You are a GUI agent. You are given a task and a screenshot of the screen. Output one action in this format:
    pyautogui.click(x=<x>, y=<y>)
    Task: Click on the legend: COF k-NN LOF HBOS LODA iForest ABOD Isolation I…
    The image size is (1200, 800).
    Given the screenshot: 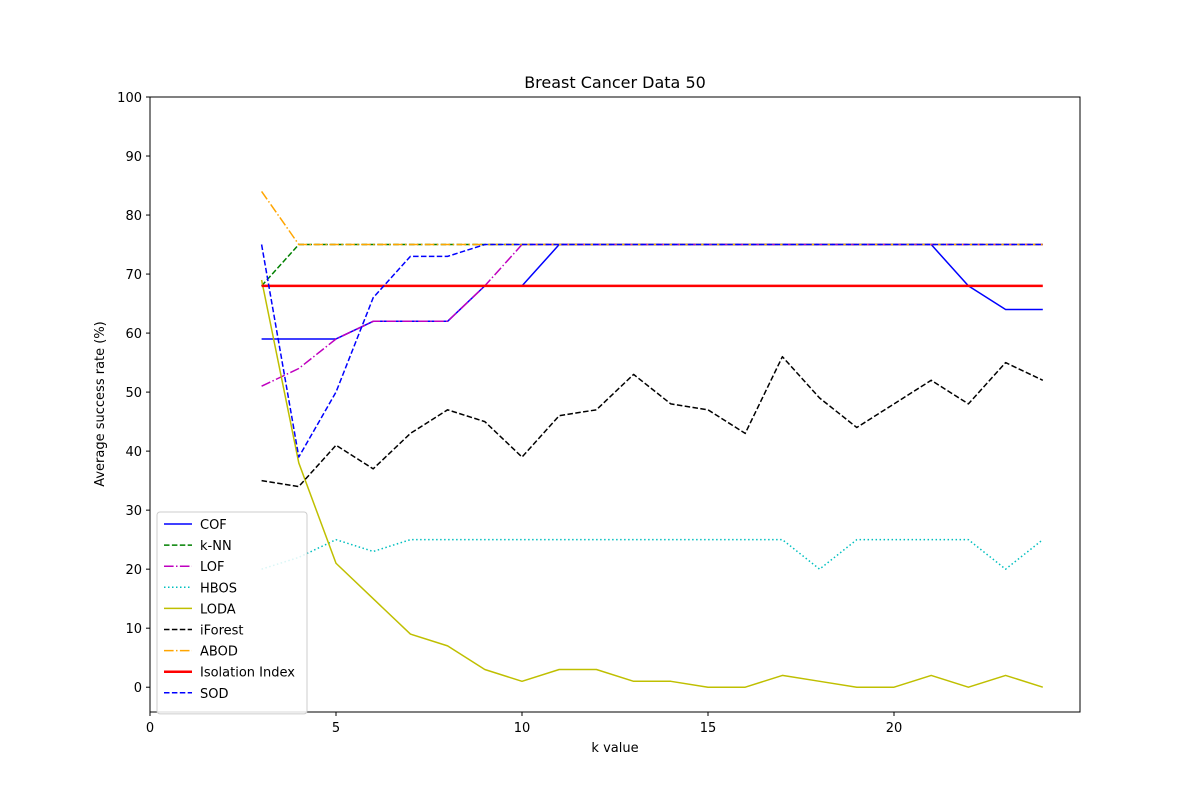 What is the action you would take?
    pyautogui.click(x=232, y=613)
    